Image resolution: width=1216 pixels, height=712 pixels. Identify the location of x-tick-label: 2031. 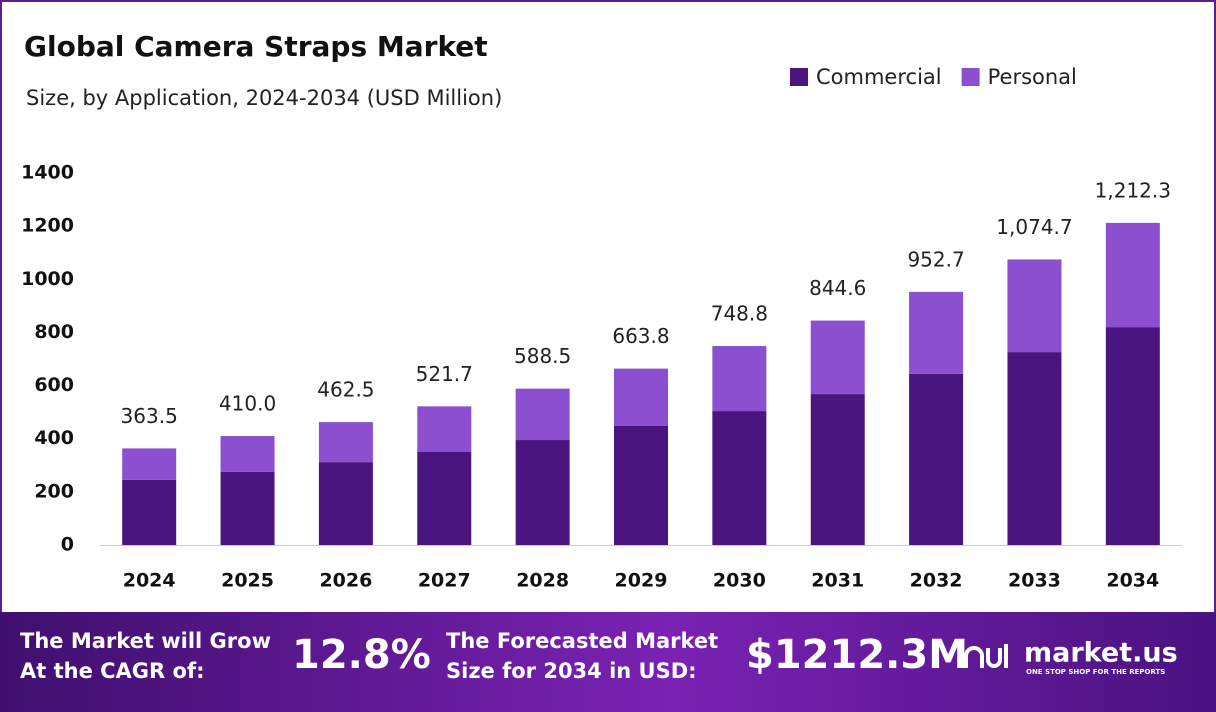
(837, 581).